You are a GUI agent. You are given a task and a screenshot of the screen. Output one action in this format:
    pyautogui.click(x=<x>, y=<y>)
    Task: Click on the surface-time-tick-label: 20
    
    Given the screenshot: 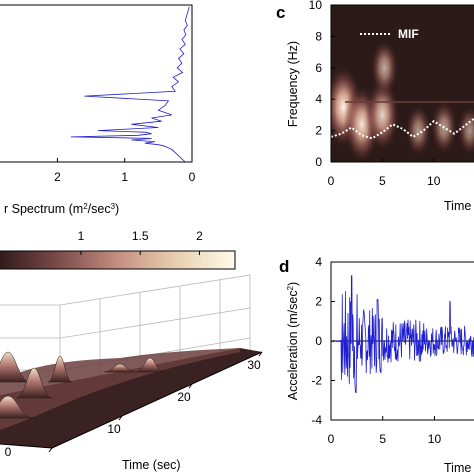 What is the action you would take?
    pyautogui.click(x=184, y=397)
    